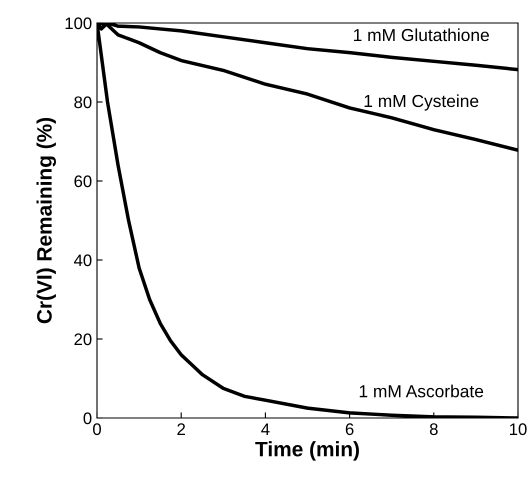 This screenshot has height=487, width=529. Describe the element at coordinates (265, 429) in the screenshot. I see `x-tick-label: 4` at that location.